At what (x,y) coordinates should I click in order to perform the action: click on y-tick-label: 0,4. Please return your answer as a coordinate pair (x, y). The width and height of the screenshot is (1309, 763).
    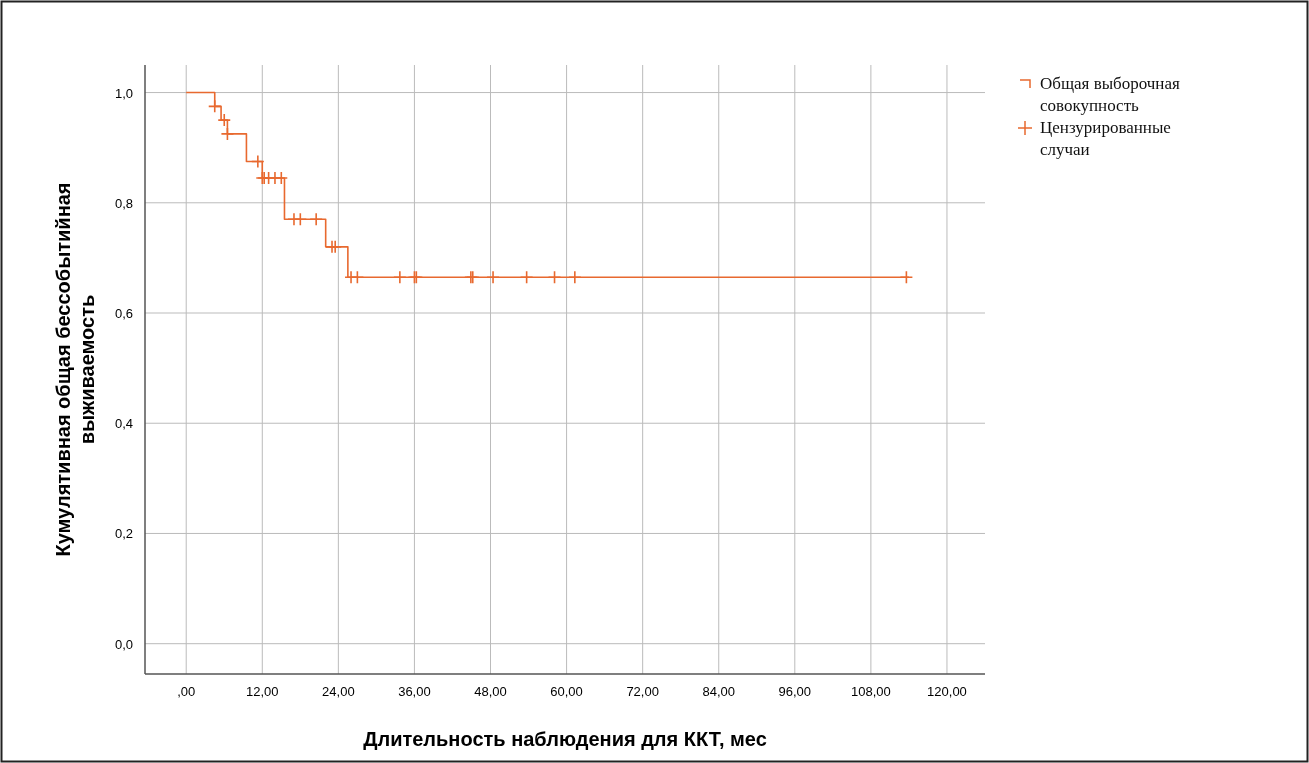
    Looking at the image, I should click on (123, 424).